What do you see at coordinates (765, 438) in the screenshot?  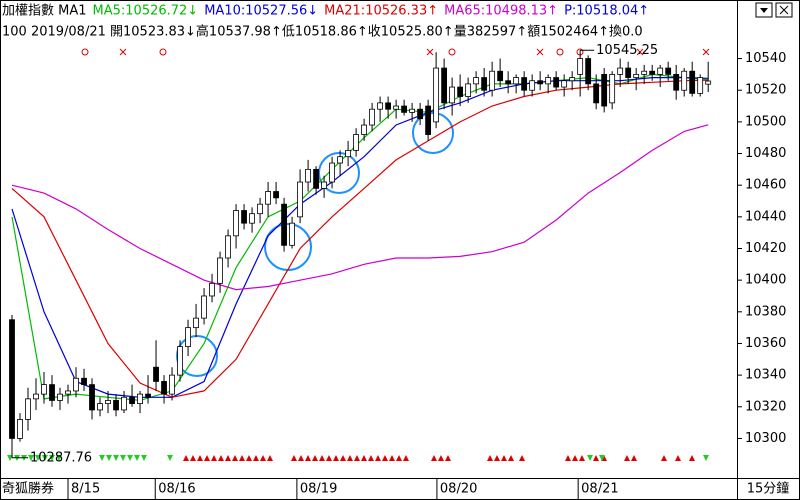 I see `y-tick-label: 10300` at bounding box center [765, 438].